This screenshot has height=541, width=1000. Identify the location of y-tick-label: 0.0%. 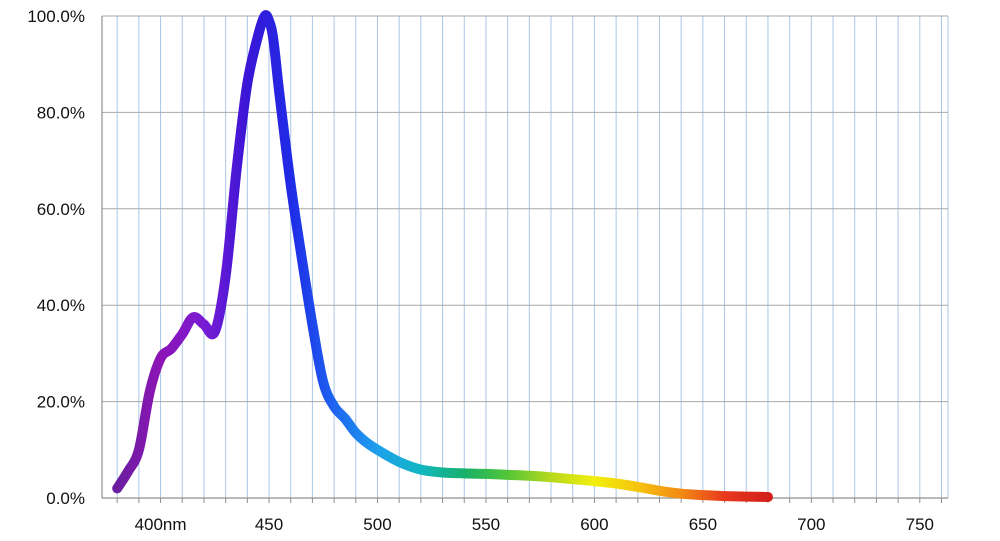
(65, 498).